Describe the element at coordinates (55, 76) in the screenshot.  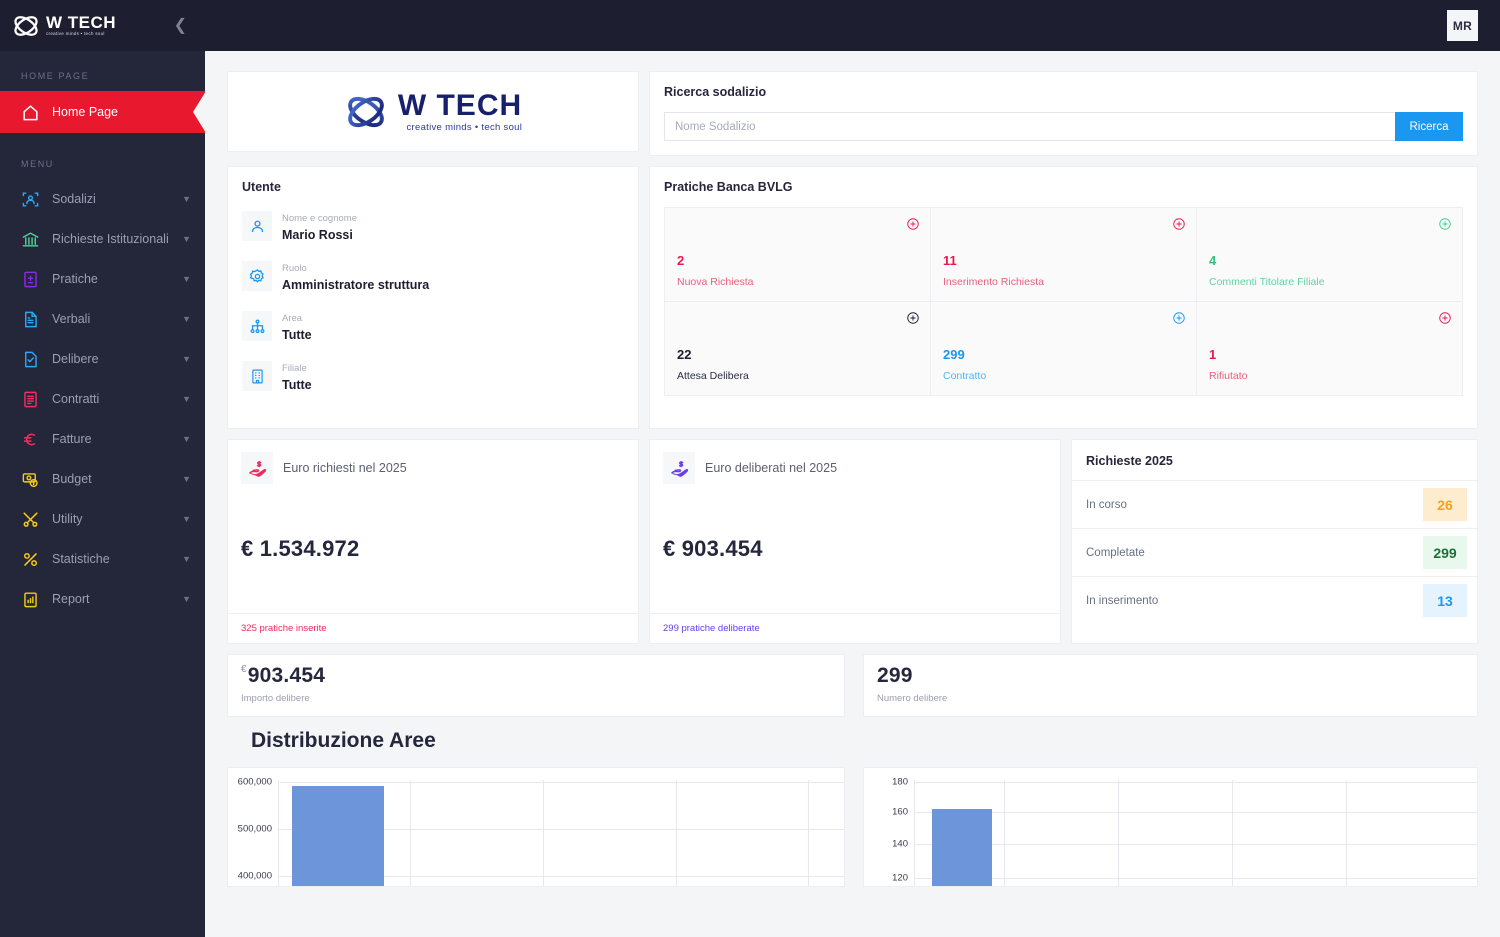
I see `sidebar-section-home-label: HOME PAGE` at that location.